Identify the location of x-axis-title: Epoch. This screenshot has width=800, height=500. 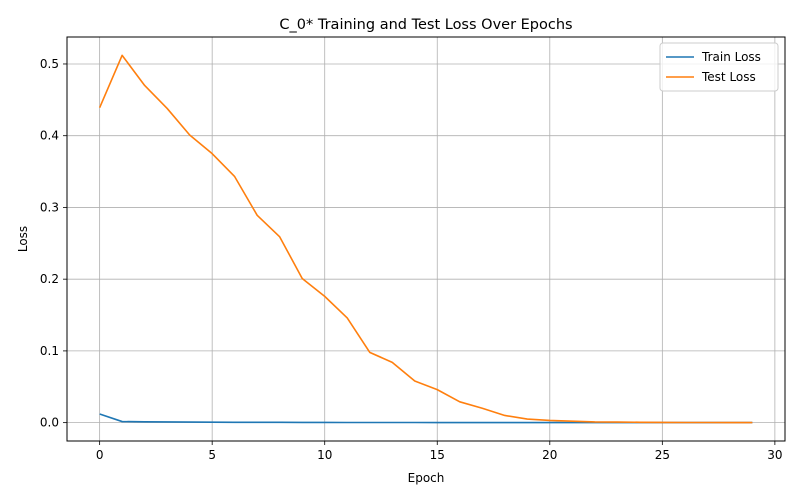
(426, 478).